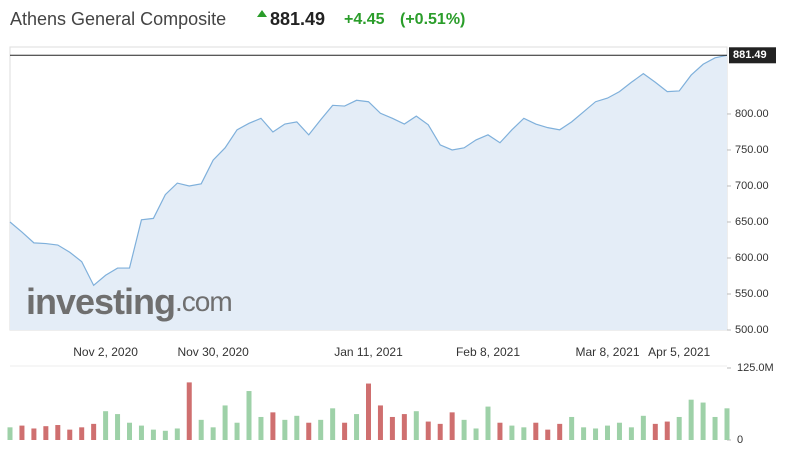  I want to click on y-tick-label: 550.00, so click(752, 294).